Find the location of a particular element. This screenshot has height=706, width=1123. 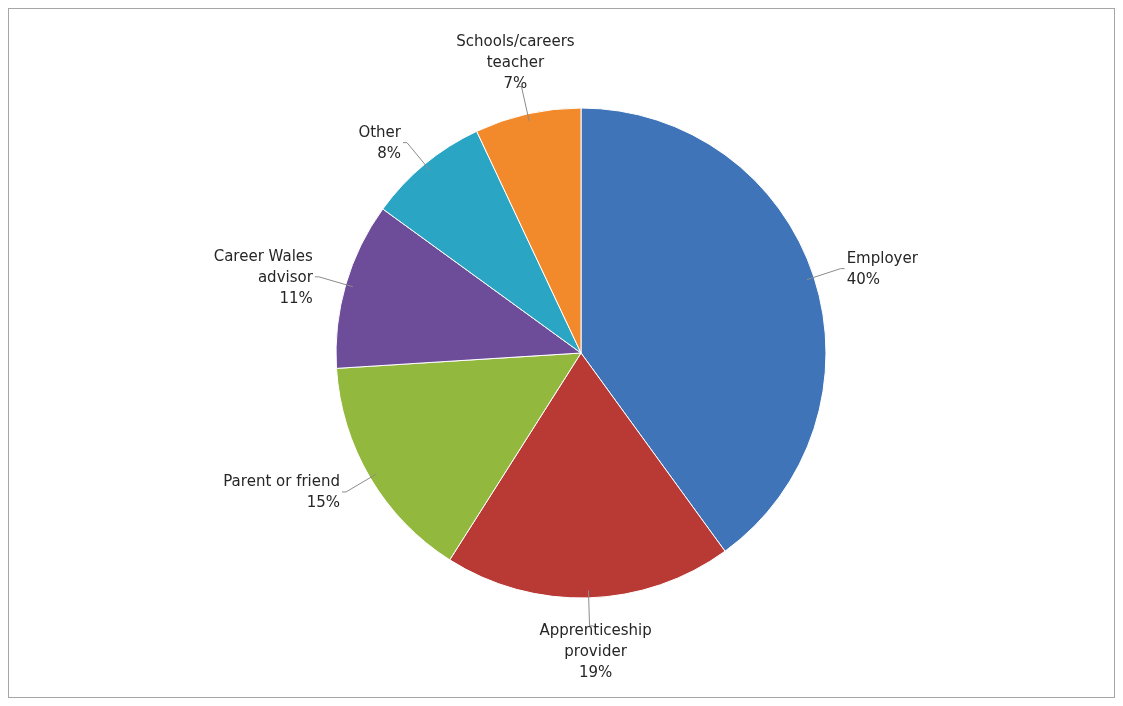

slice-label: Other is located at coordinates (380, 131).